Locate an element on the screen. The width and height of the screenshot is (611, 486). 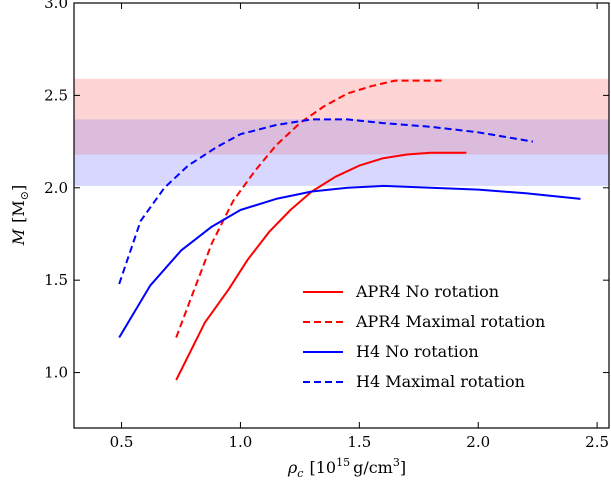
y-tick-label: 2.0 is located at coordinates (56, 188).